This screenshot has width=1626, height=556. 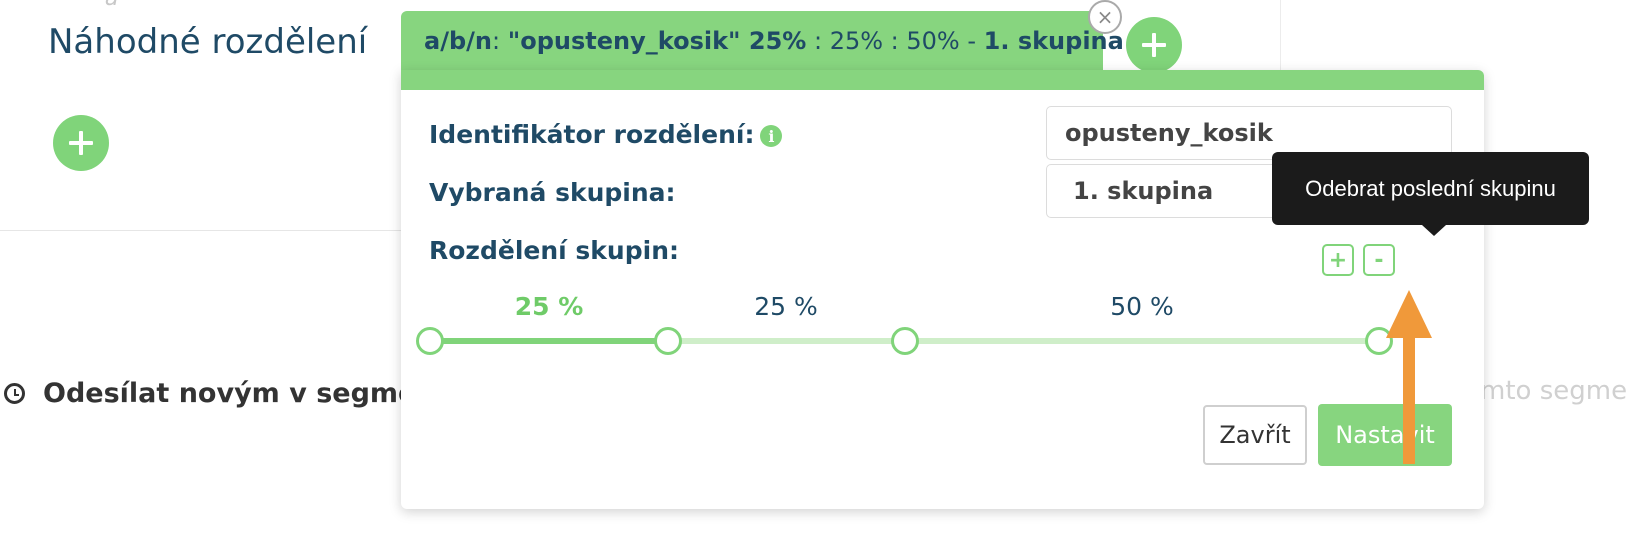 What do you see at coordinates (1338, 260) in the screenshot?
I see `add-group-button: +` at bounding box center [1338, 260].